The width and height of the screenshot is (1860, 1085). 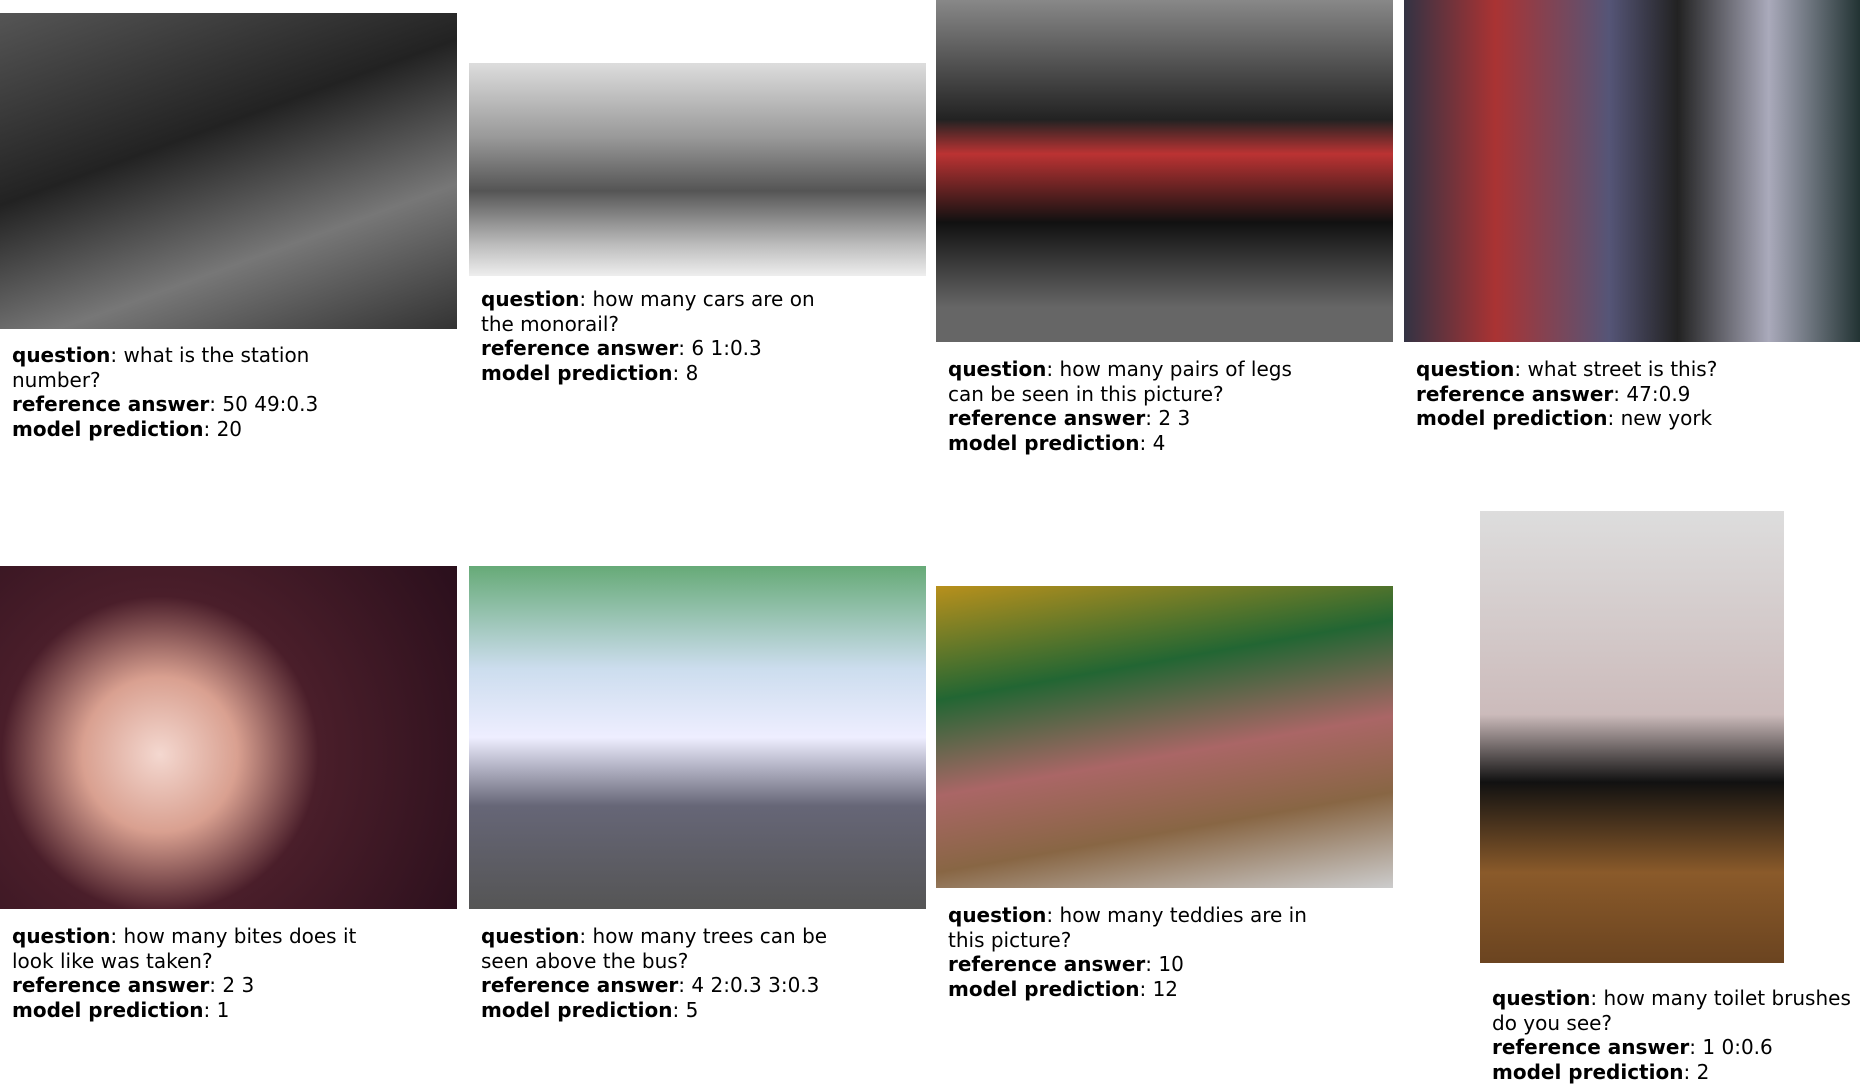 I want to click on caption-line: model prediction: 8, so click(x=666, y=373).